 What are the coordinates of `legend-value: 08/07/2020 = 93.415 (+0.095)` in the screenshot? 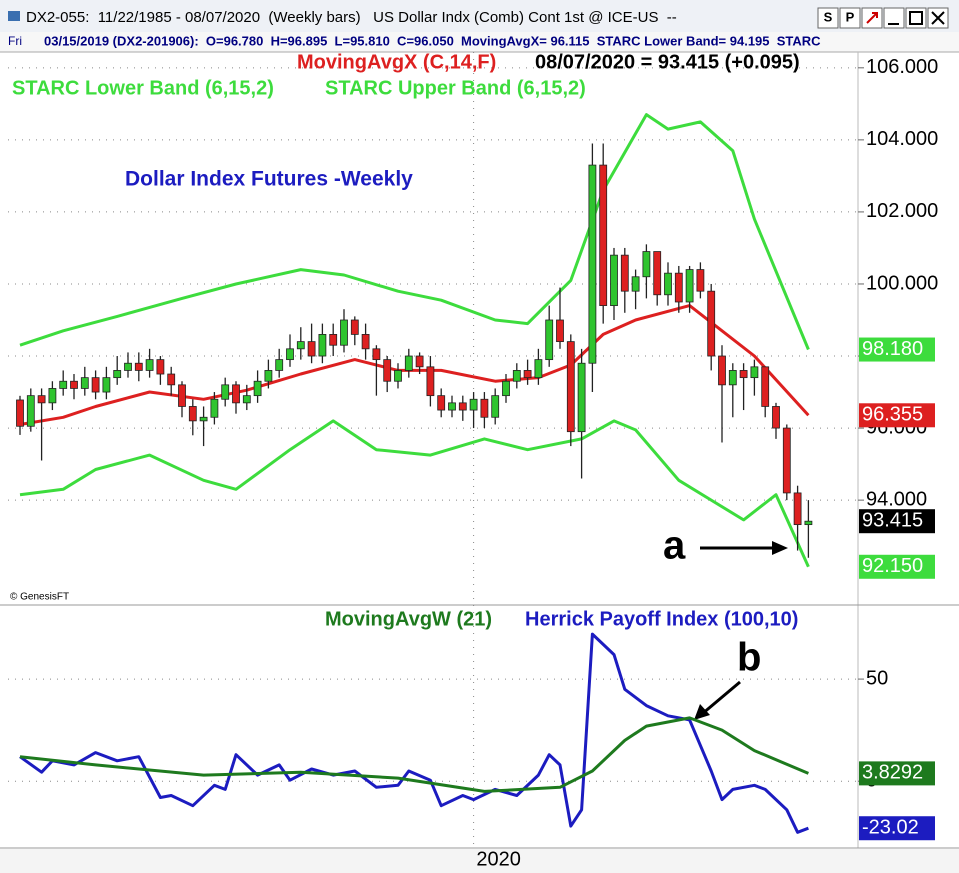 It's located at (667, 62).